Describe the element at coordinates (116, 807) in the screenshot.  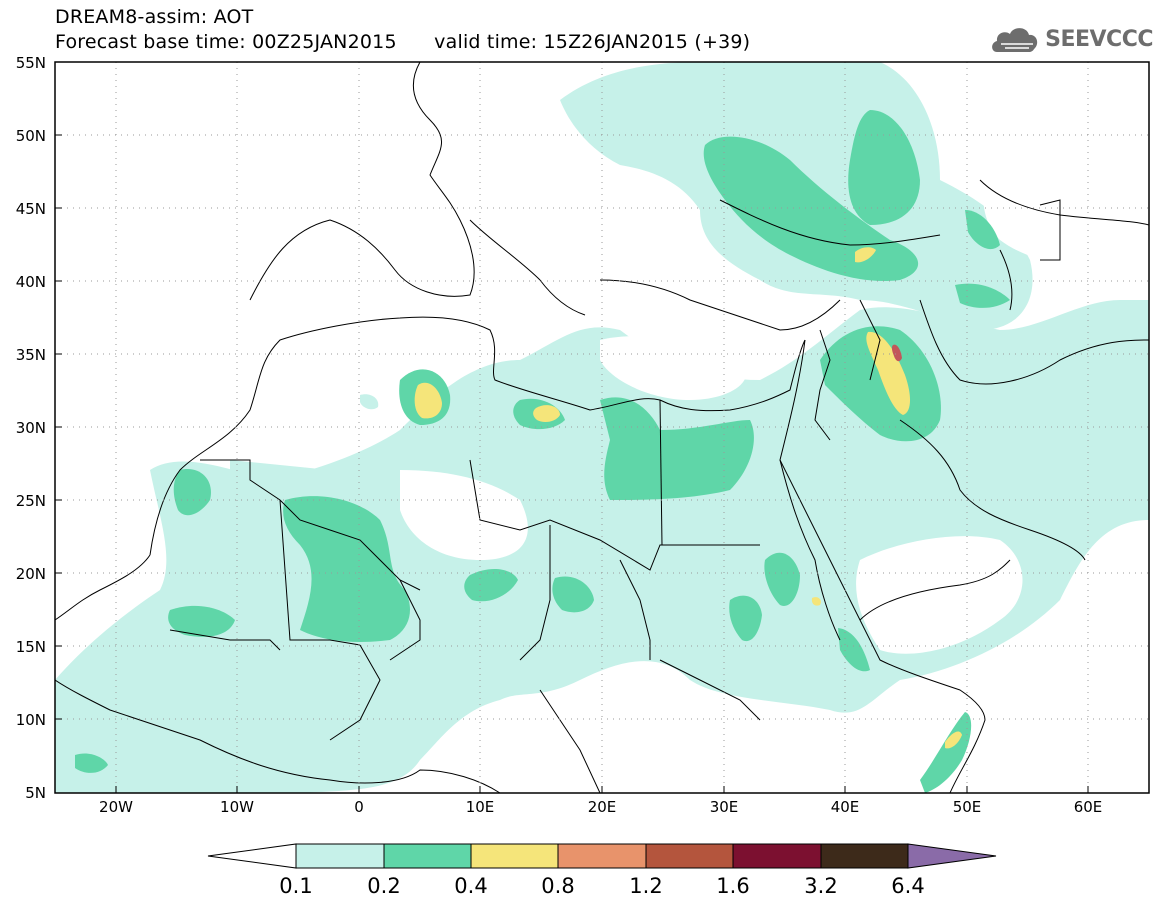
I see `lon-label: 20W` at that location.